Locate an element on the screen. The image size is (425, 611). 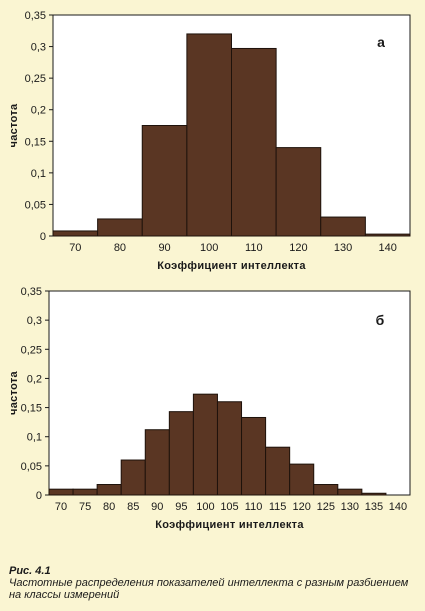
x-tick-label: 95 is located at coordinates (181, 507).